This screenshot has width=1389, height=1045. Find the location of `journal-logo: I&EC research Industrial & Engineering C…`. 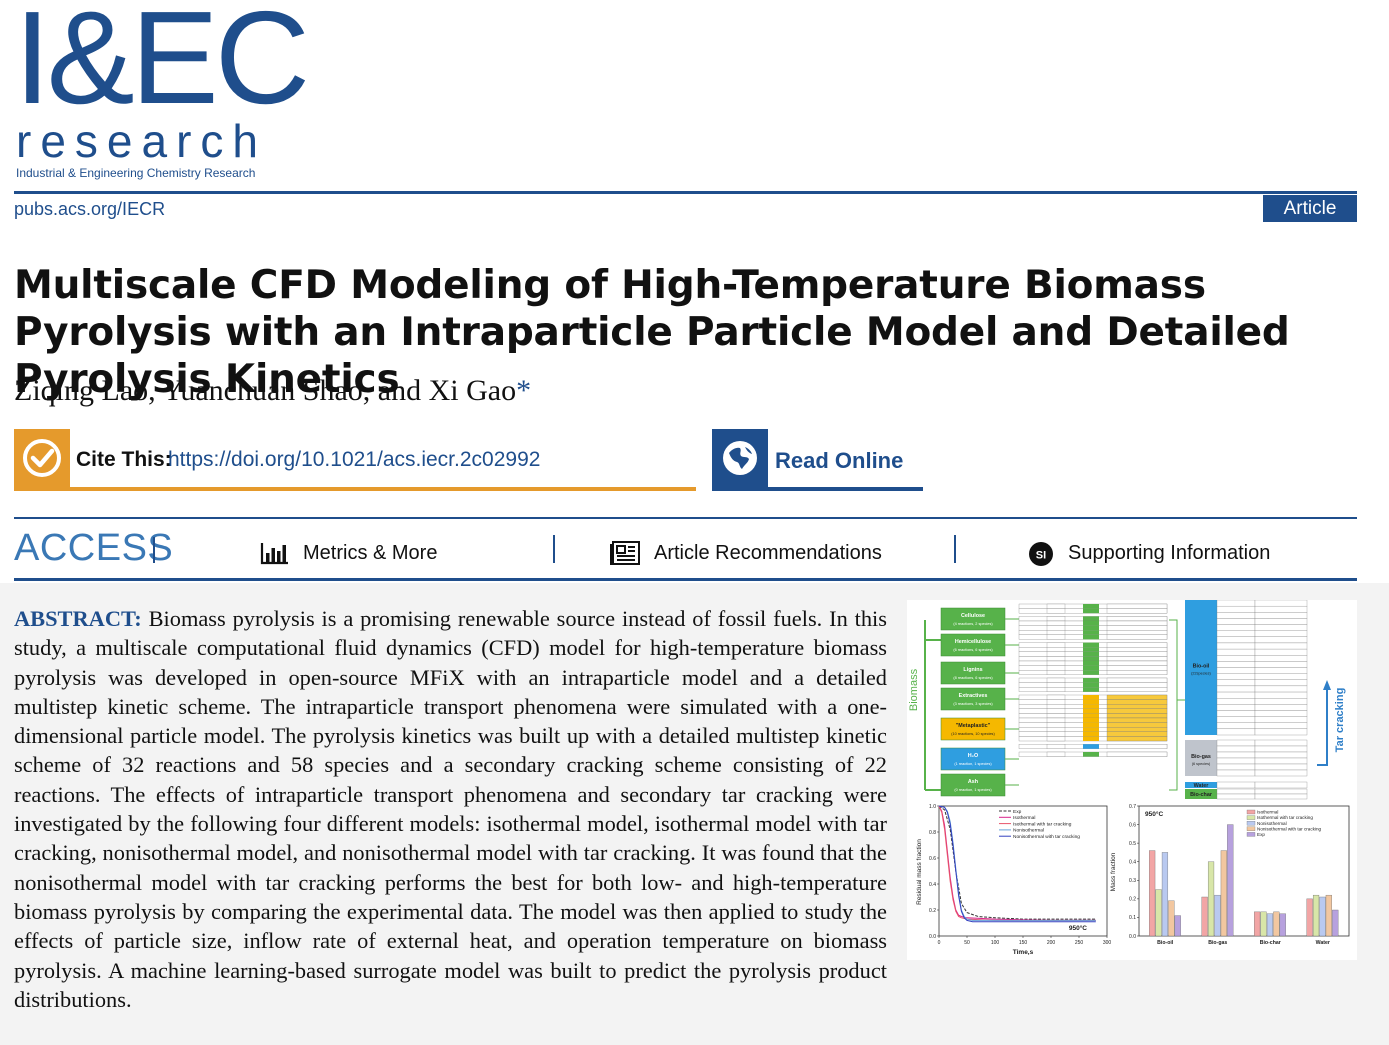

journal-logo: I&EC research Industrial & Engineering C… is located at coordinates (164, 93).